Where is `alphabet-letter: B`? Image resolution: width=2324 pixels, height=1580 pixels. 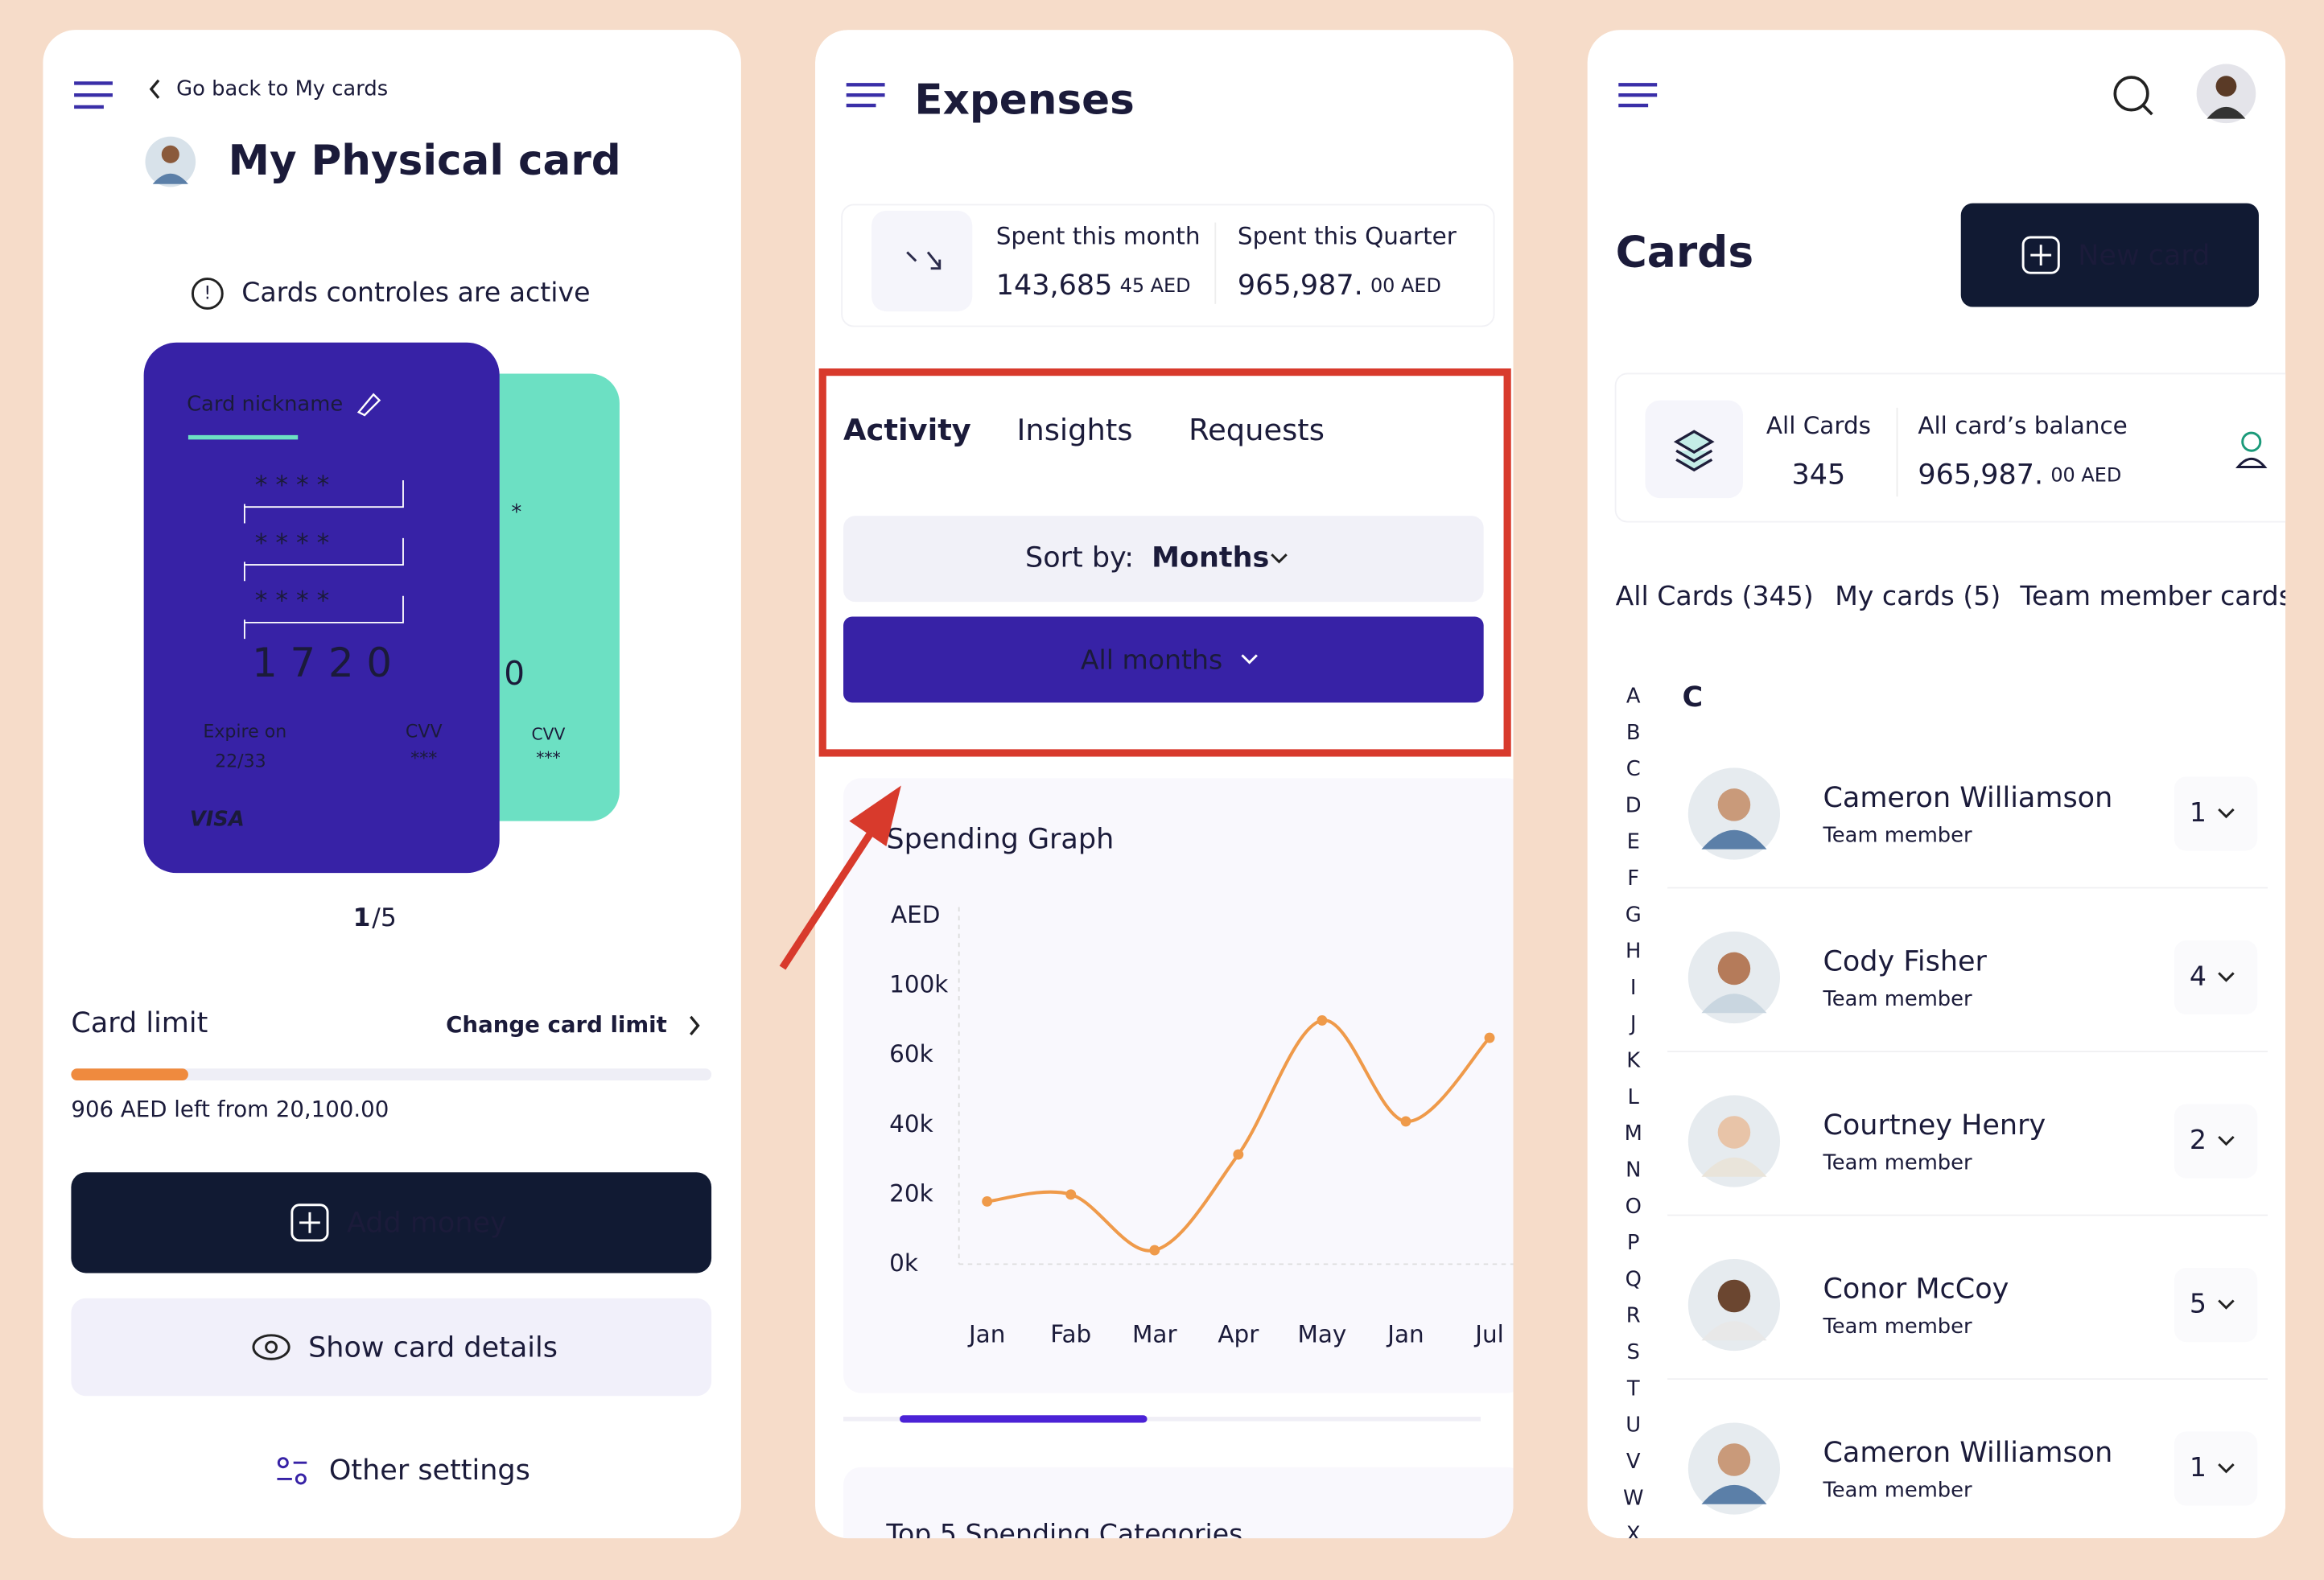
alphabet-letter: B is located at coordinates (1633, 733).